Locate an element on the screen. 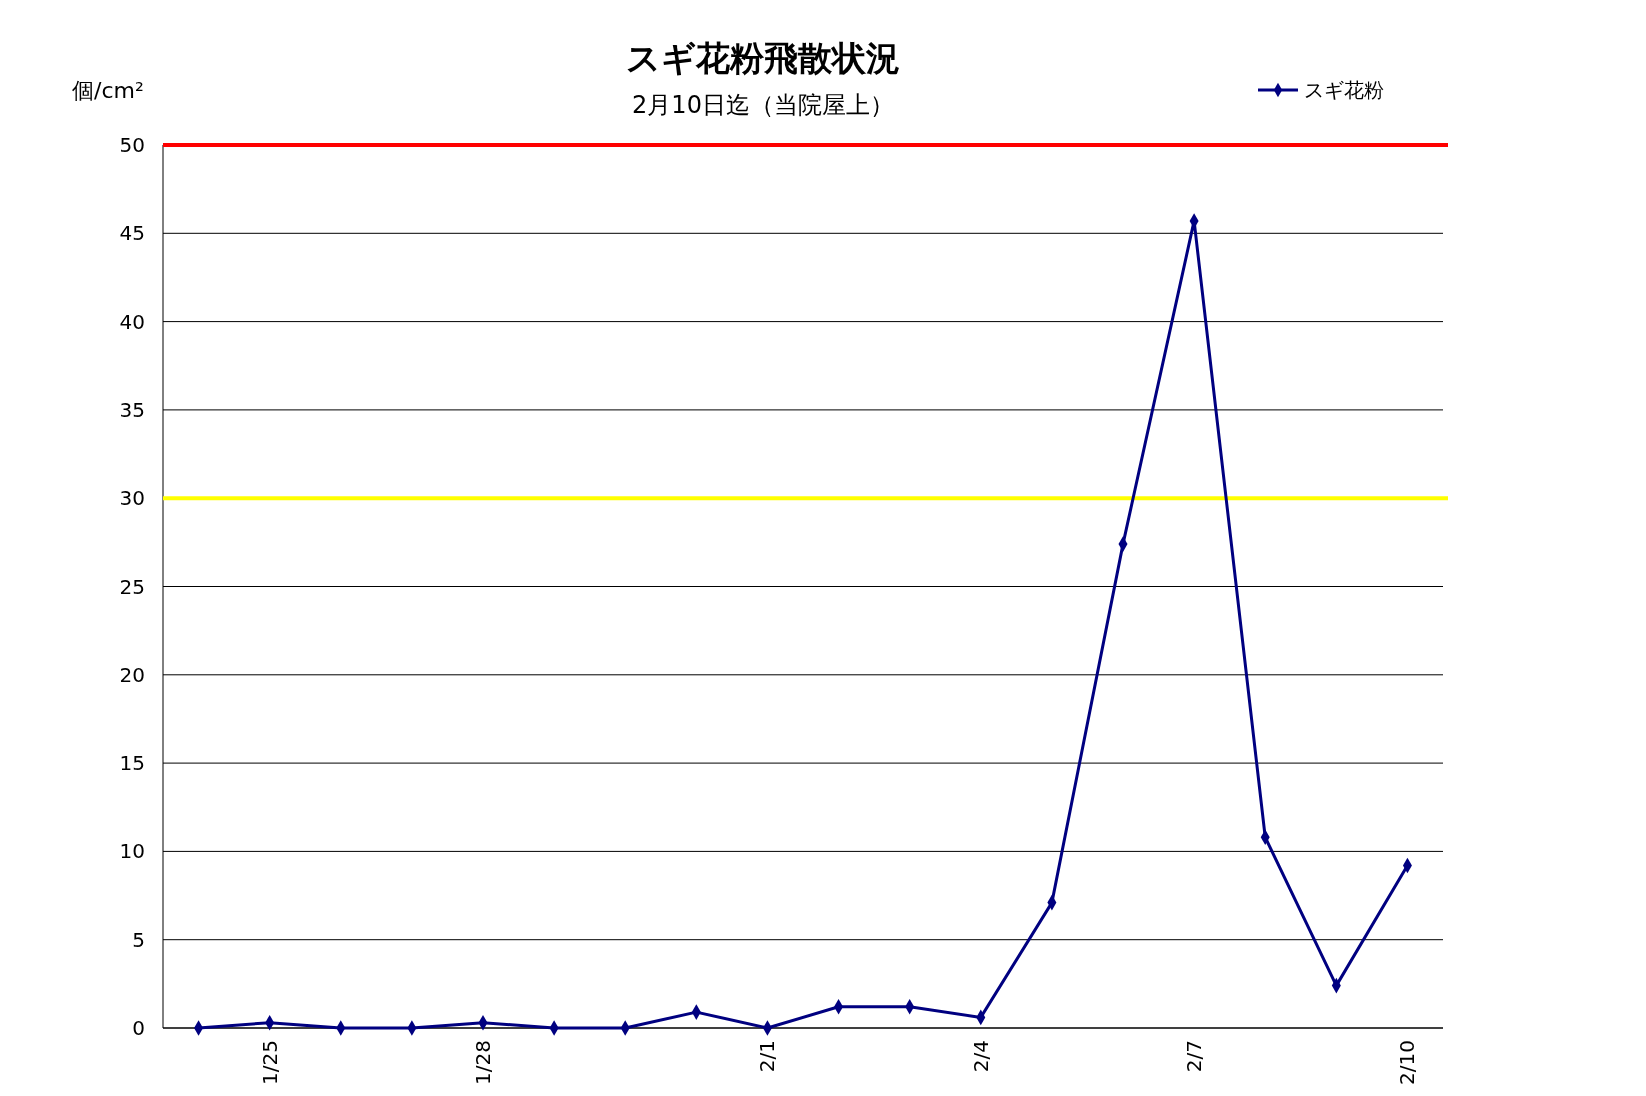  x-tick-label: 2/1 is located at coordinates (767, 1056).